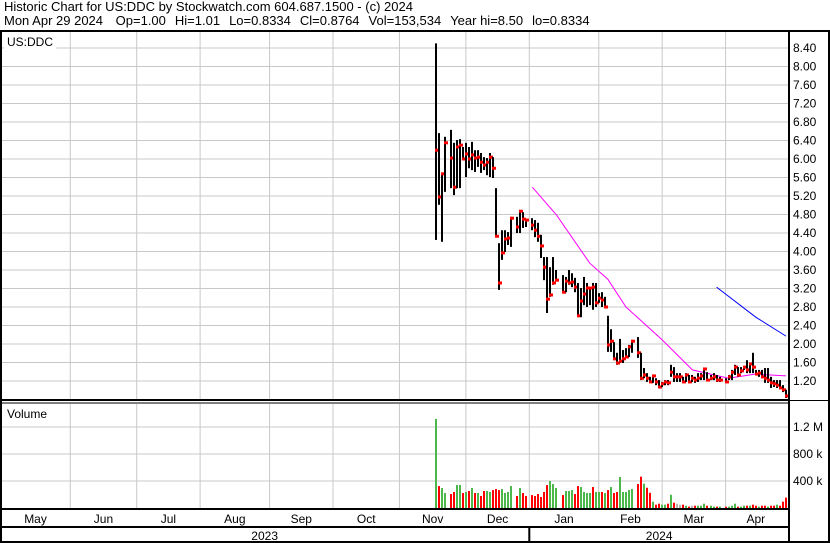  I want to click on month-label: Apr, so click(755, 519).